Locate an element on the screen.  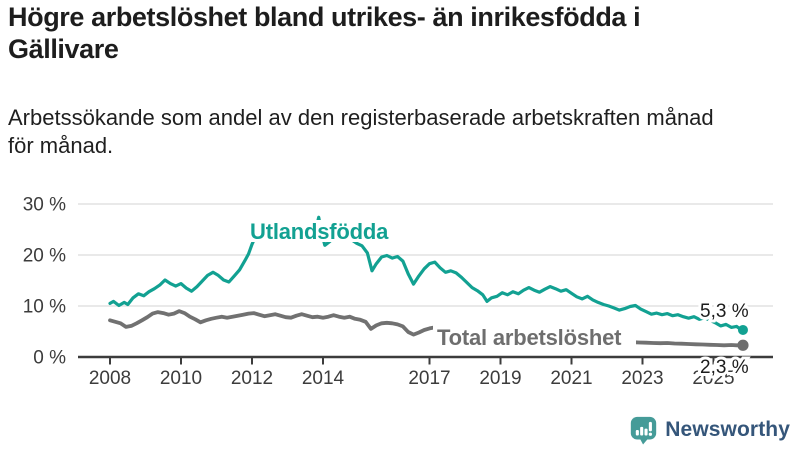
series-label-utlandsf-dda: Utlandsfödda is located at coordinates (319, 231).